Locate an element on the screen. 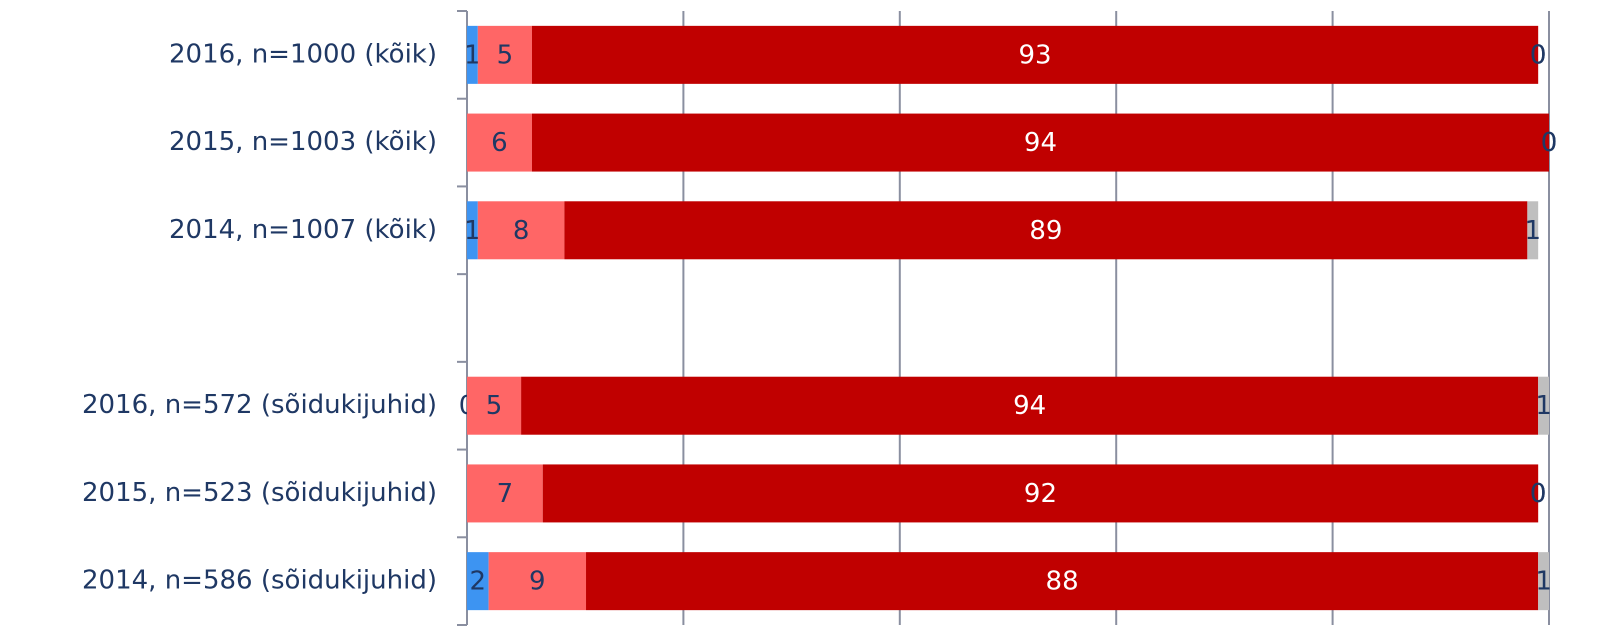 The image size is (1624, 640). value-label: 93 is located at coordinates (1035, 55).